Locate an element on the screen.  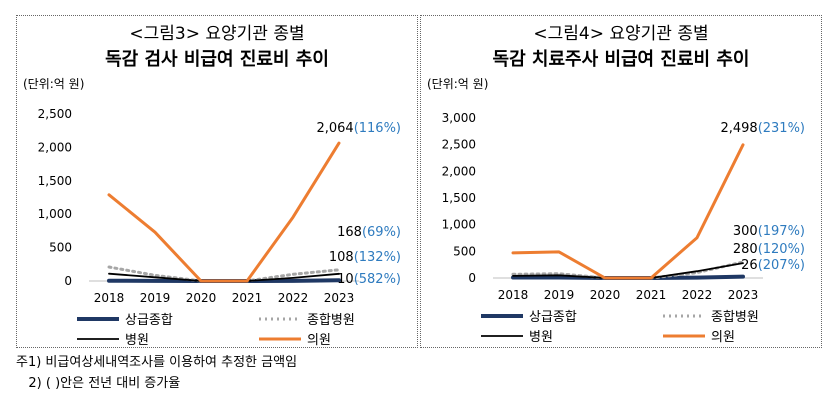
data-label: 10(582%) is located at coordinates (369, 279).